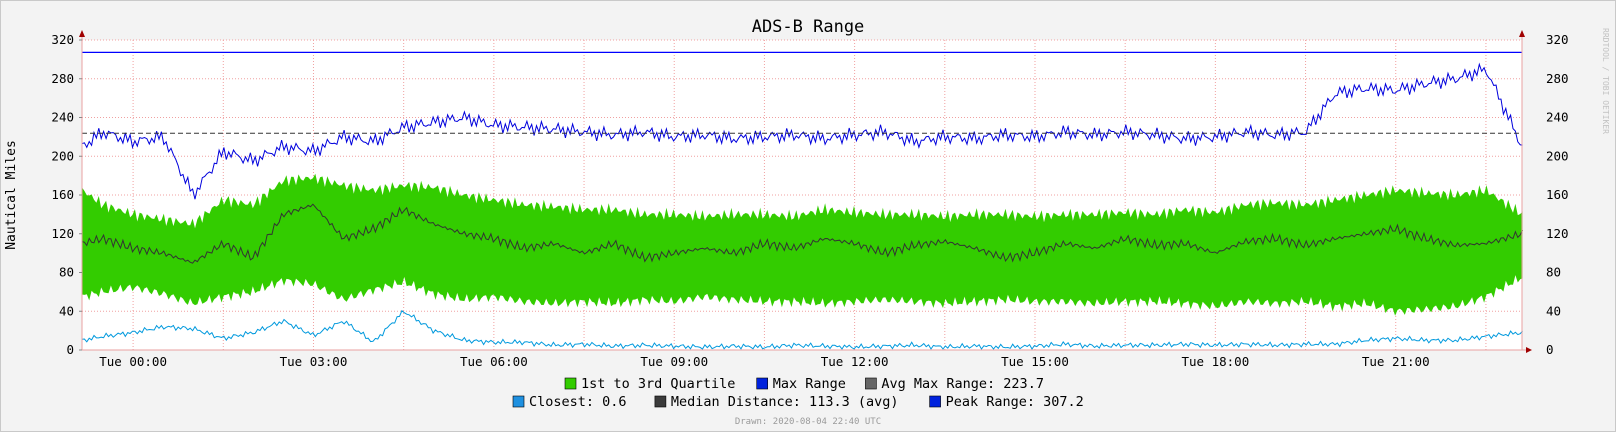  Describe the element at coordinates (809, 384) in the screenshot. I see `legend-label: Max Range` at that location.